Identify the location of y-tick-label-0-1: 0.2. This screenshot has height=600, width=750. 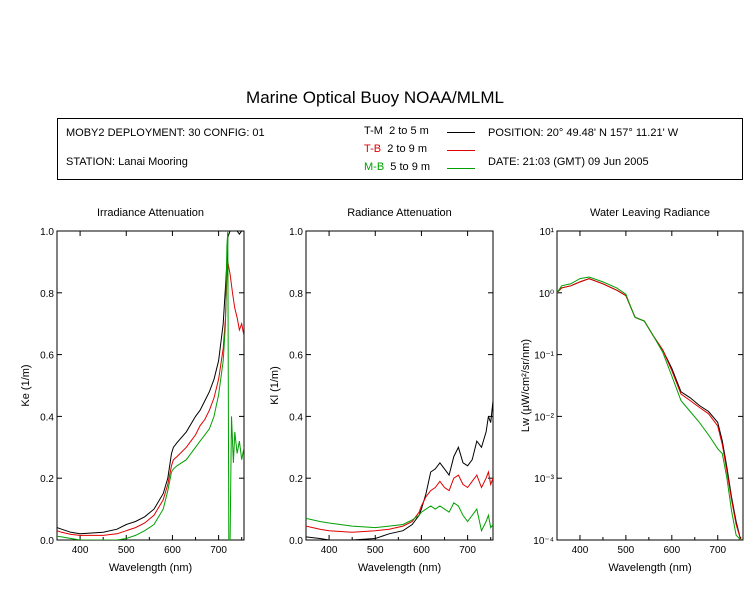
(47, 479).